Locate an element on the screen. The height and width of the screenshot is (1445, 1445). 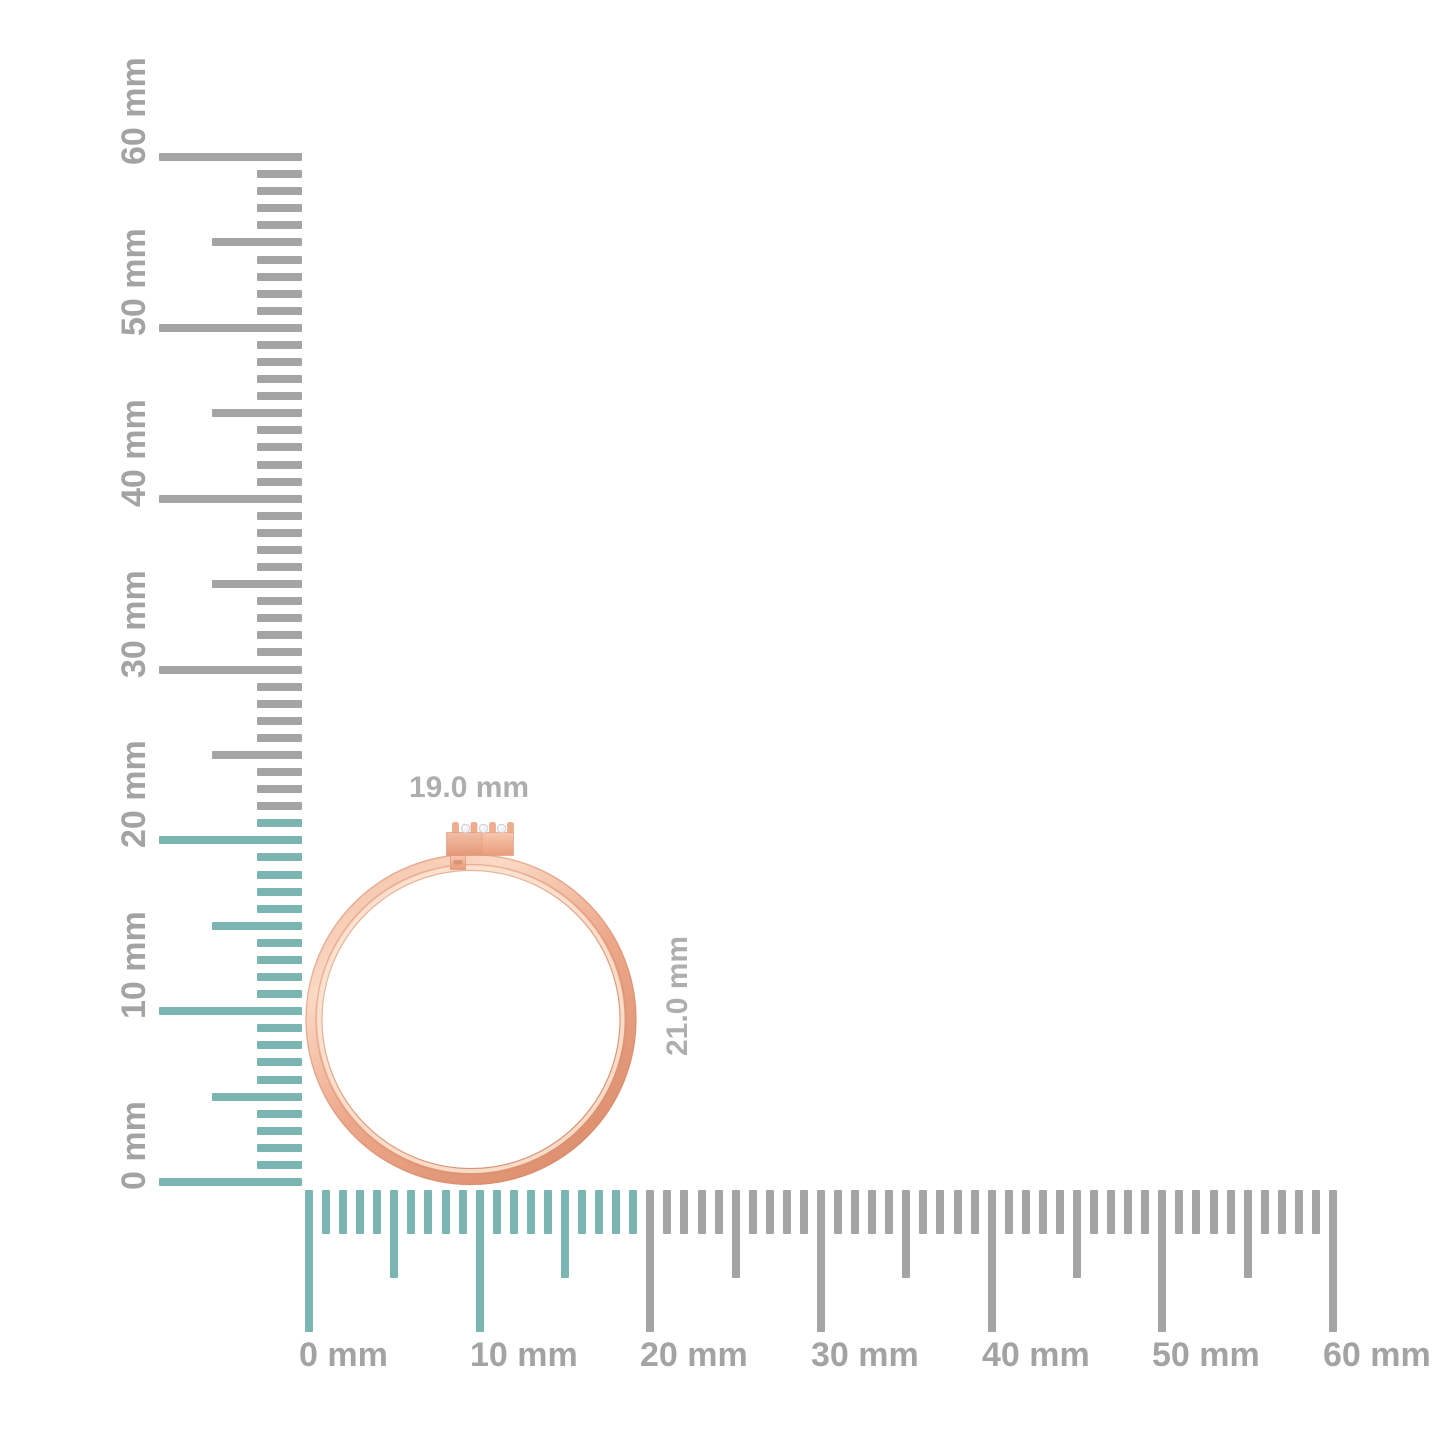
ring-band-inner-highlight is located at coordinates (471, 1019).